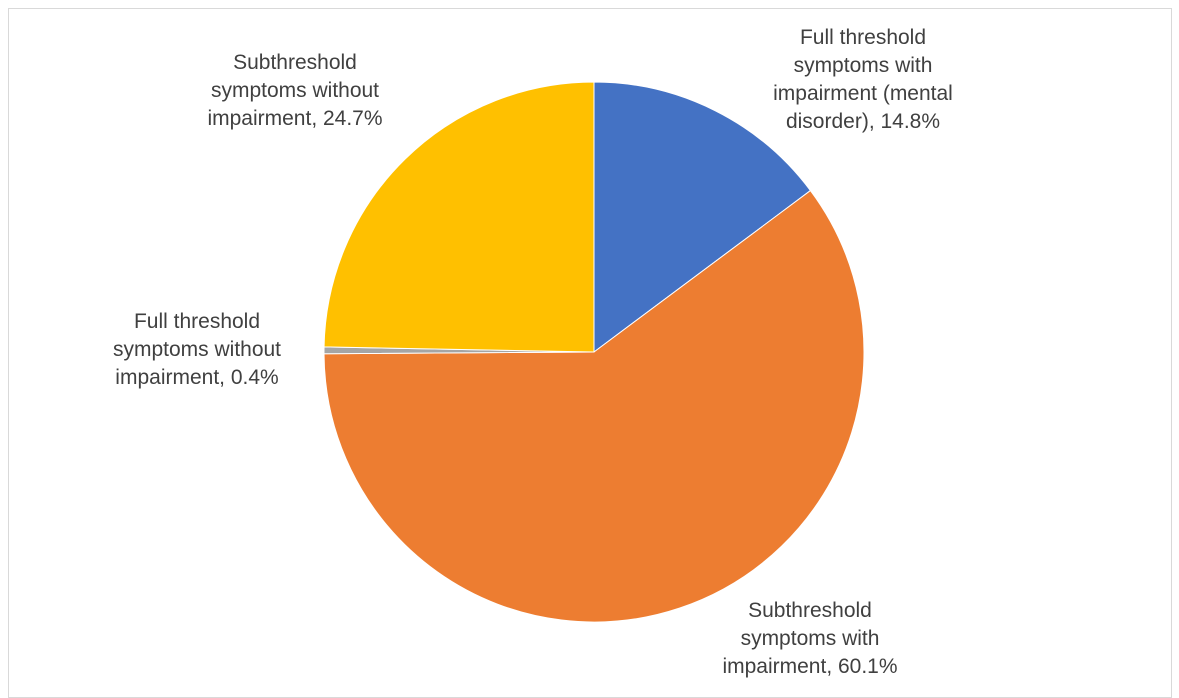 This screenshot has height=698, width=1179. I want to click on data-label-line: impairment, 0.4%, so click(196, 377).